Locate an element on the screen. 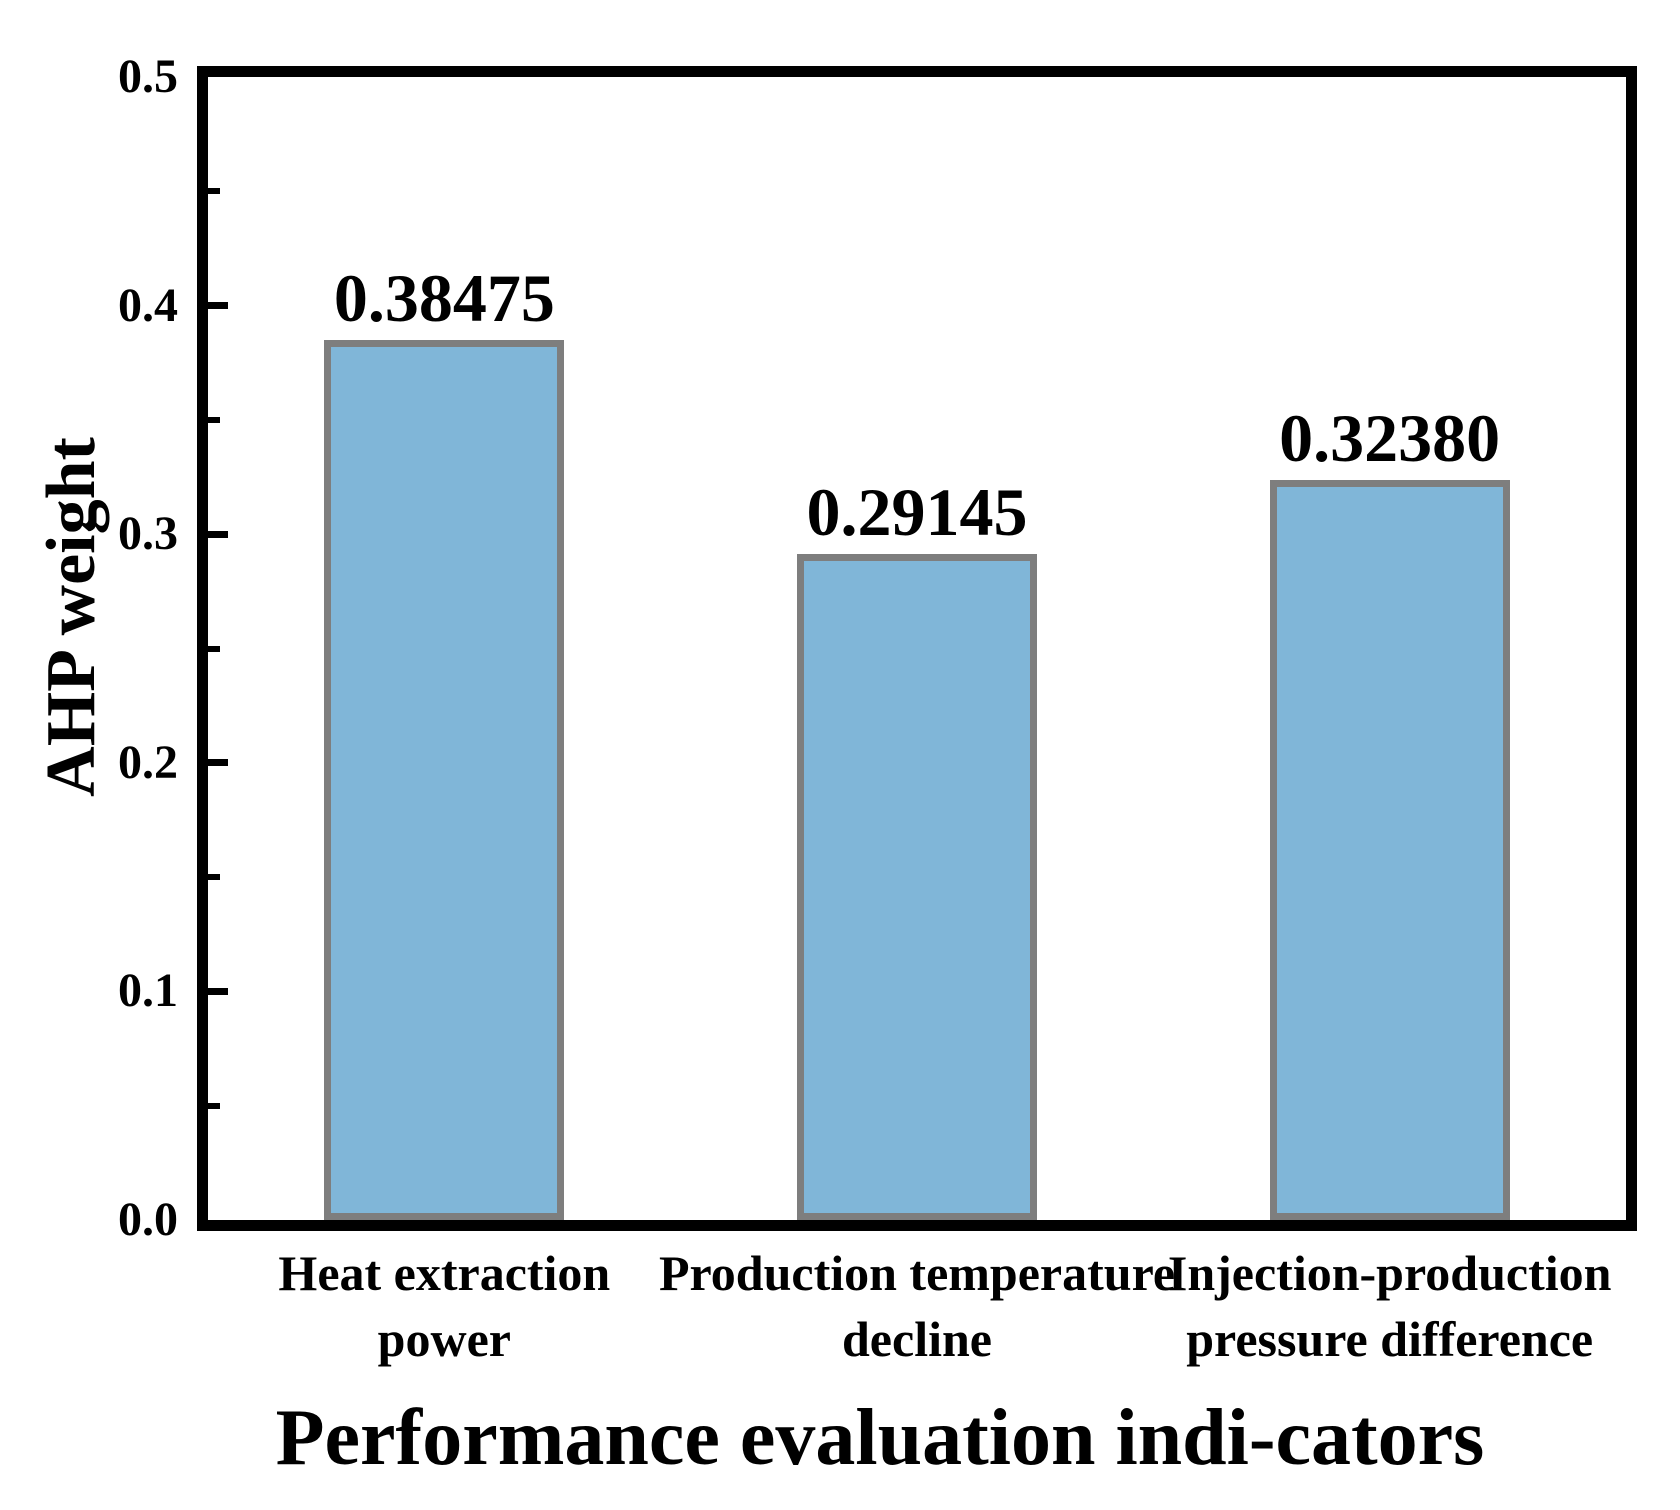  y-tick-label: 0.5 is located at coordinates (148, 76).